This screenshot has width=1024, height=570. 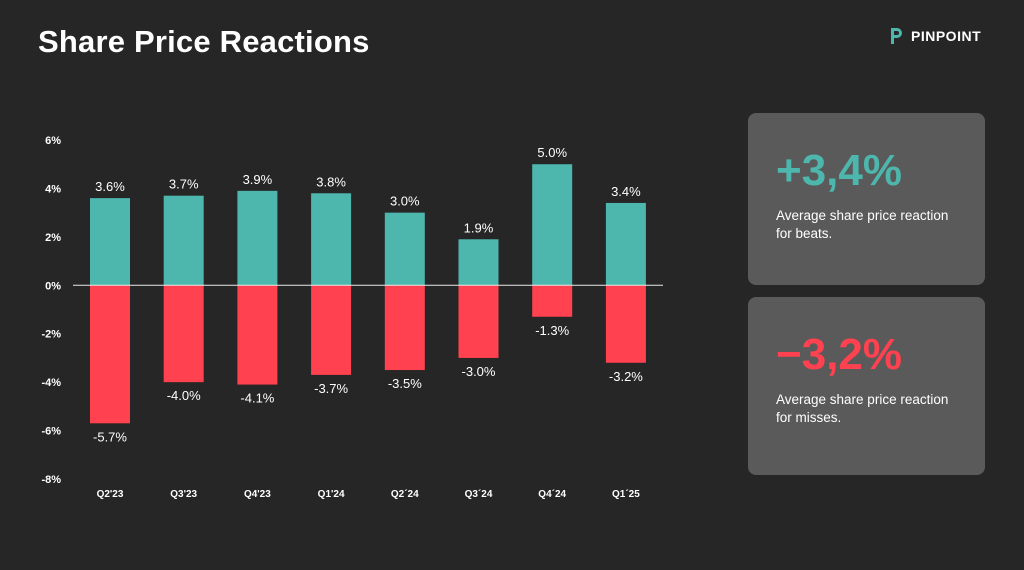 What do you see at coordinates (626, 376) in the screenshot?
I see `miss-data-label: -3.2%` at bounding box center [626, 376].